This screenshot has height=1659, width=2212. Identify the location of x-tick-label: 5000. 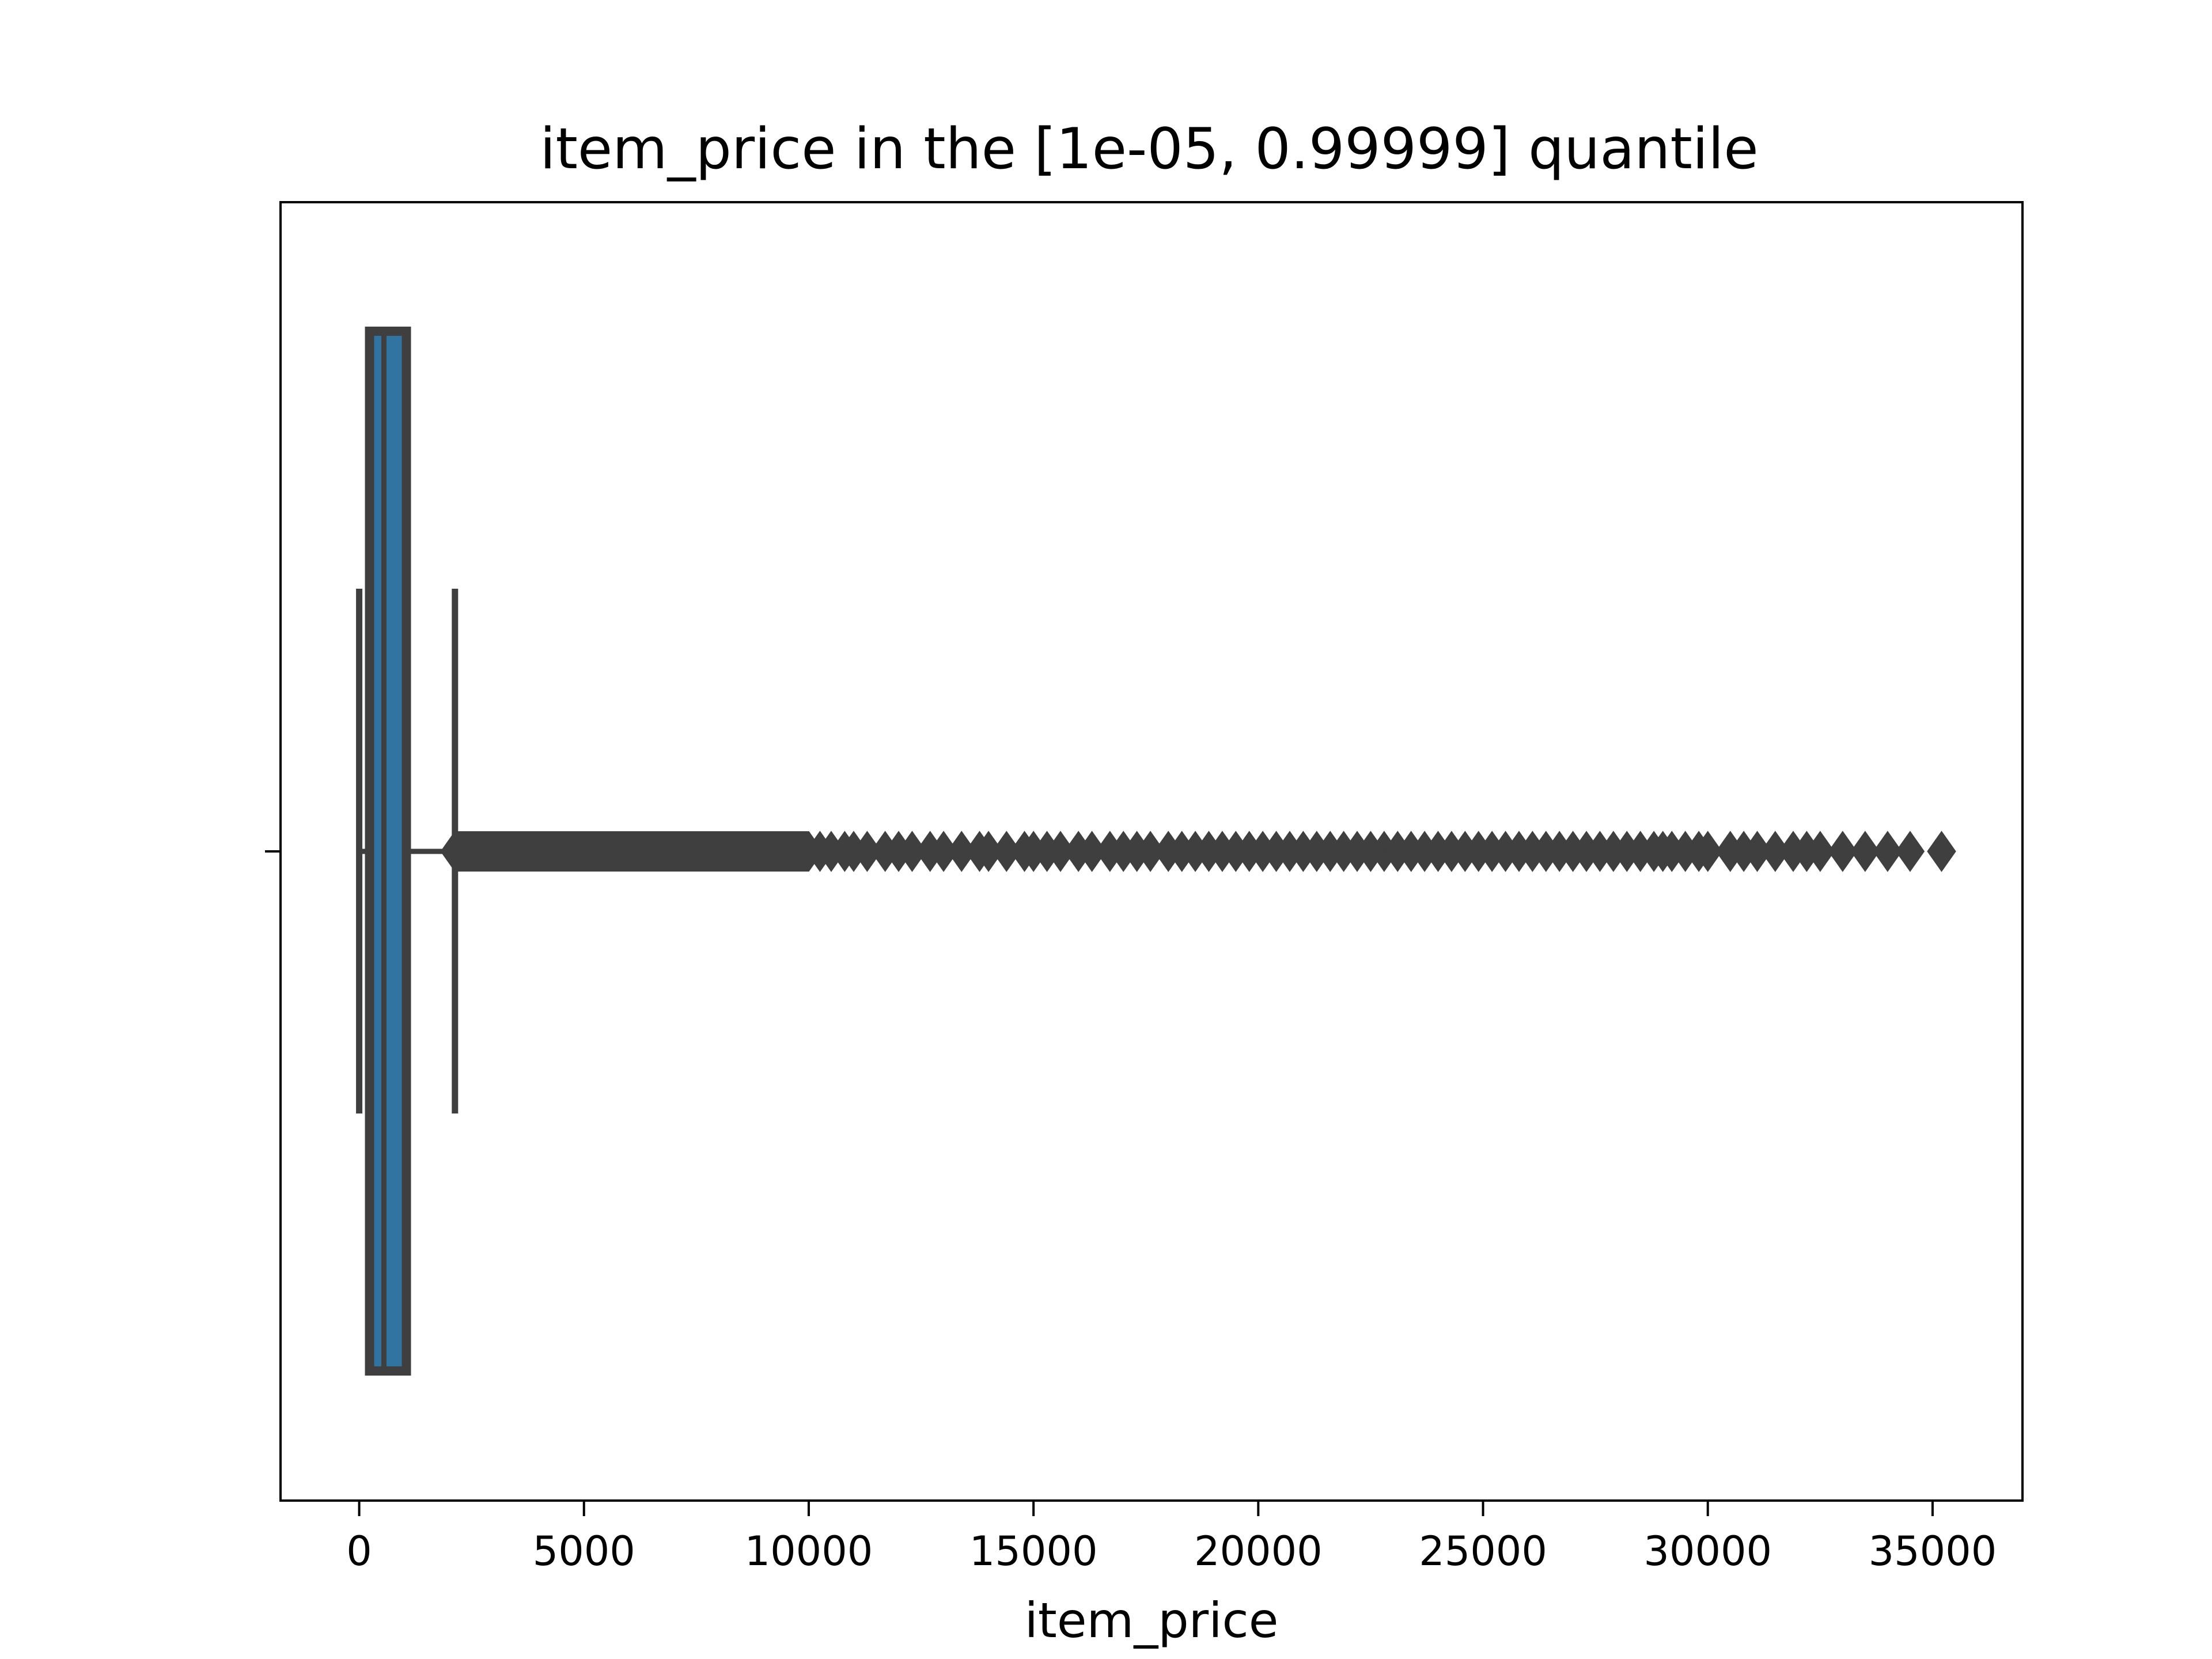
(584, 1551).